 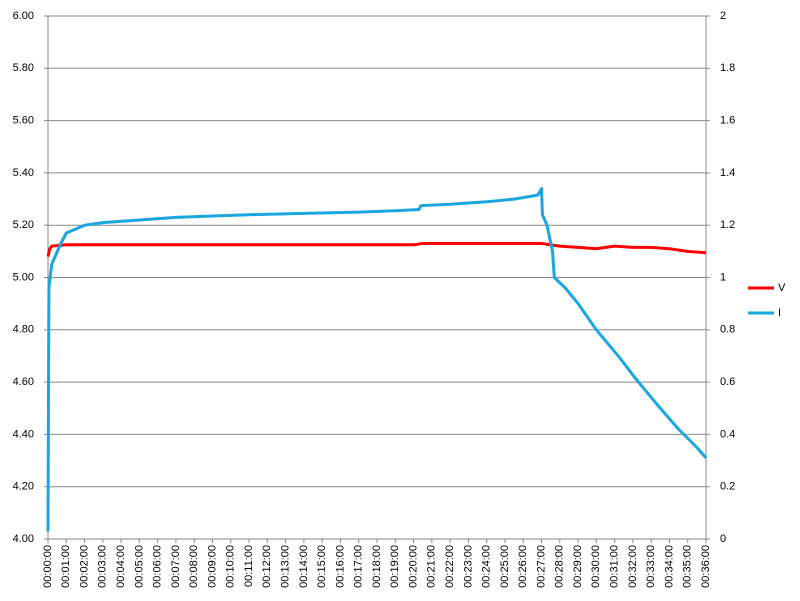 What do you see at coordinates (304, 566) in the screenshot?
I see `x-tick-label: 00:14:00` at bounding box center [304, 566].